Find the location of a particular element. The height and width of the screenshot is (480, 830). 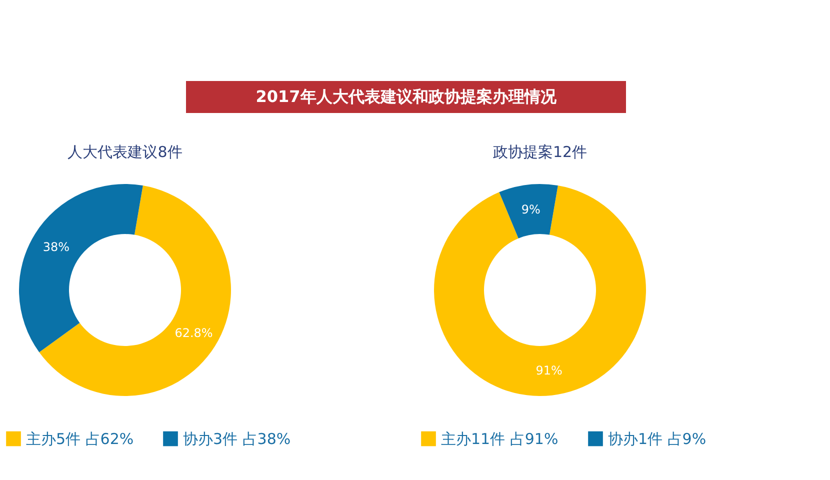

text: 2017年人大代表建议和政协提案办理情况 is located at coordinates (406, 97).